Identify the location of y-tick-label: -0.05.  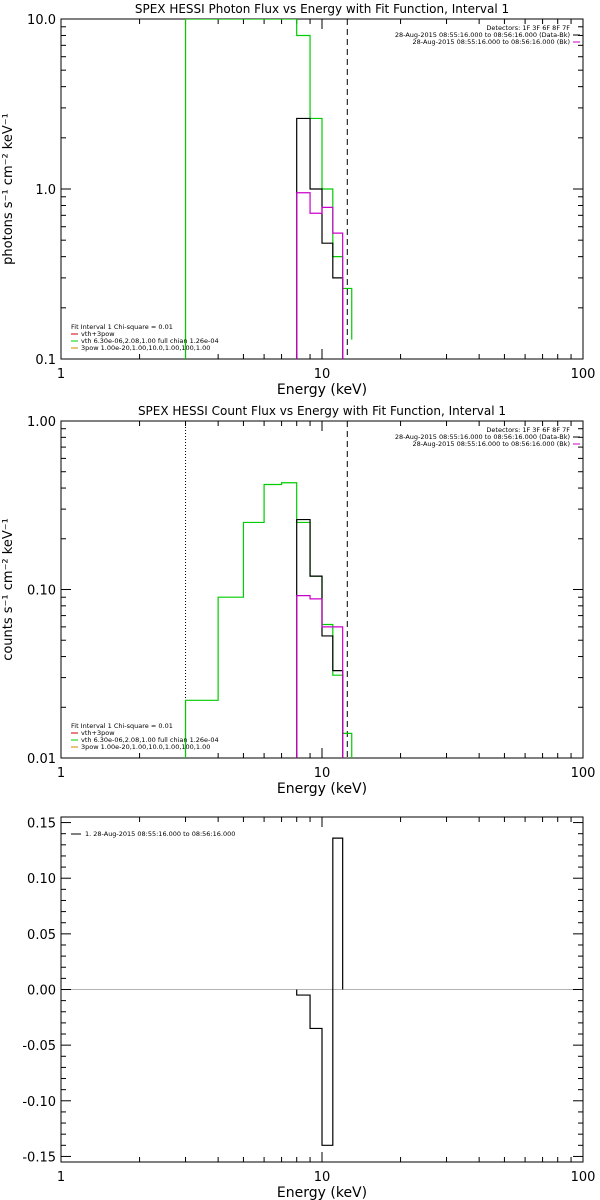
(39, 1046).